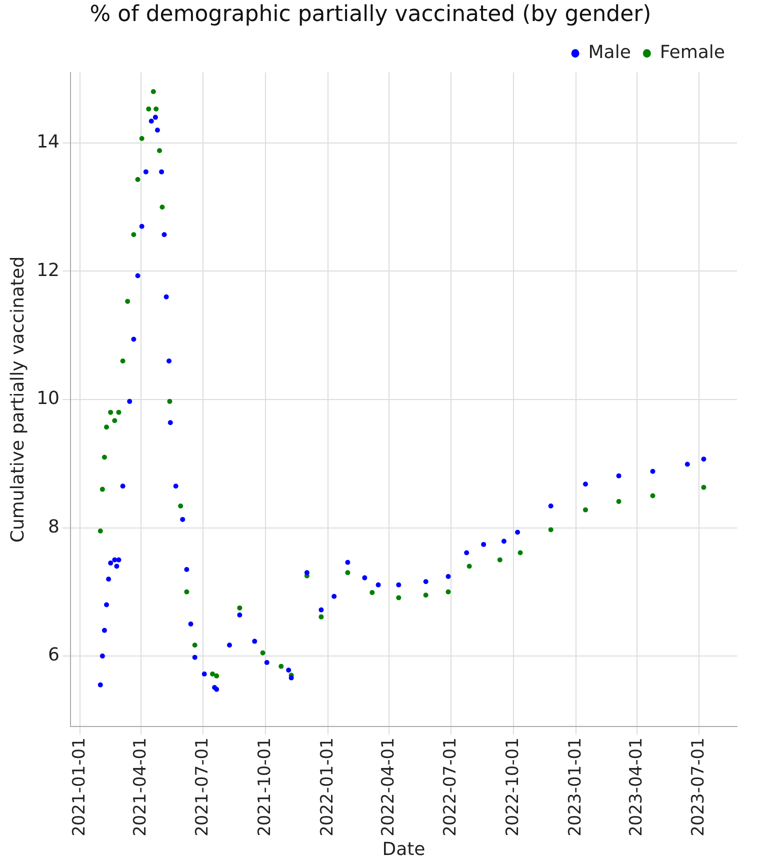 The image size is (763, 865). I want to click on y-tick-label: 14, so click(48, 142).